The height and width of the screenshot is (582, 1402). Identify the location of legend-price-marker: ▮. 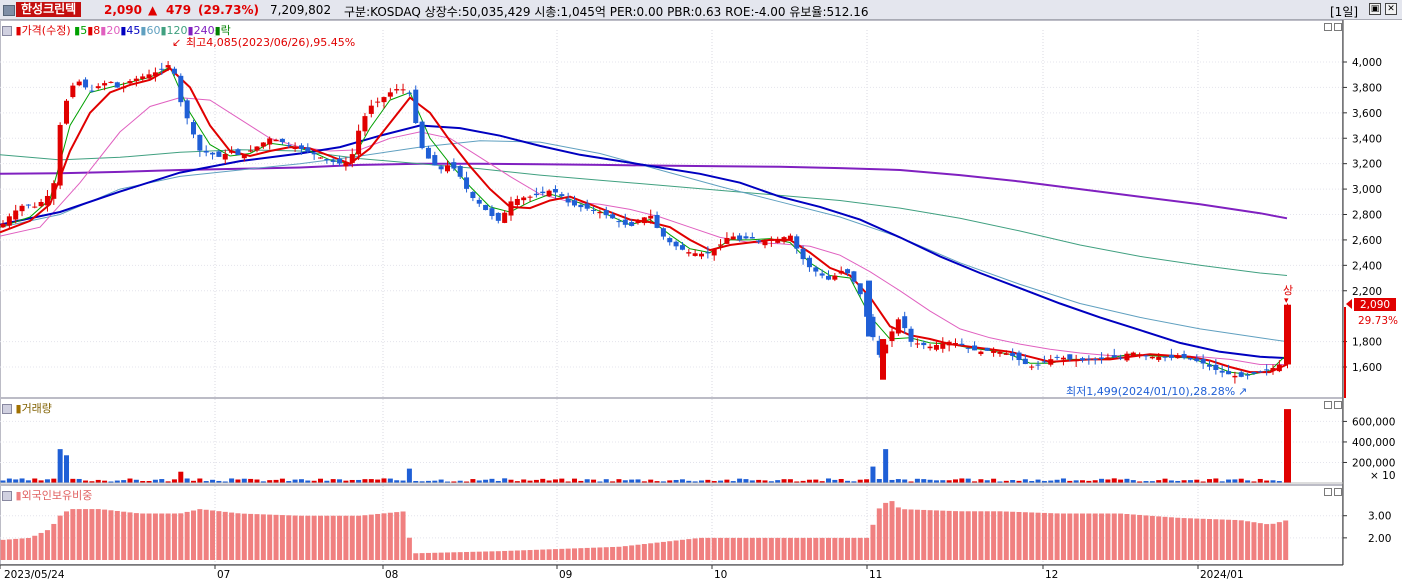
(18, 30).